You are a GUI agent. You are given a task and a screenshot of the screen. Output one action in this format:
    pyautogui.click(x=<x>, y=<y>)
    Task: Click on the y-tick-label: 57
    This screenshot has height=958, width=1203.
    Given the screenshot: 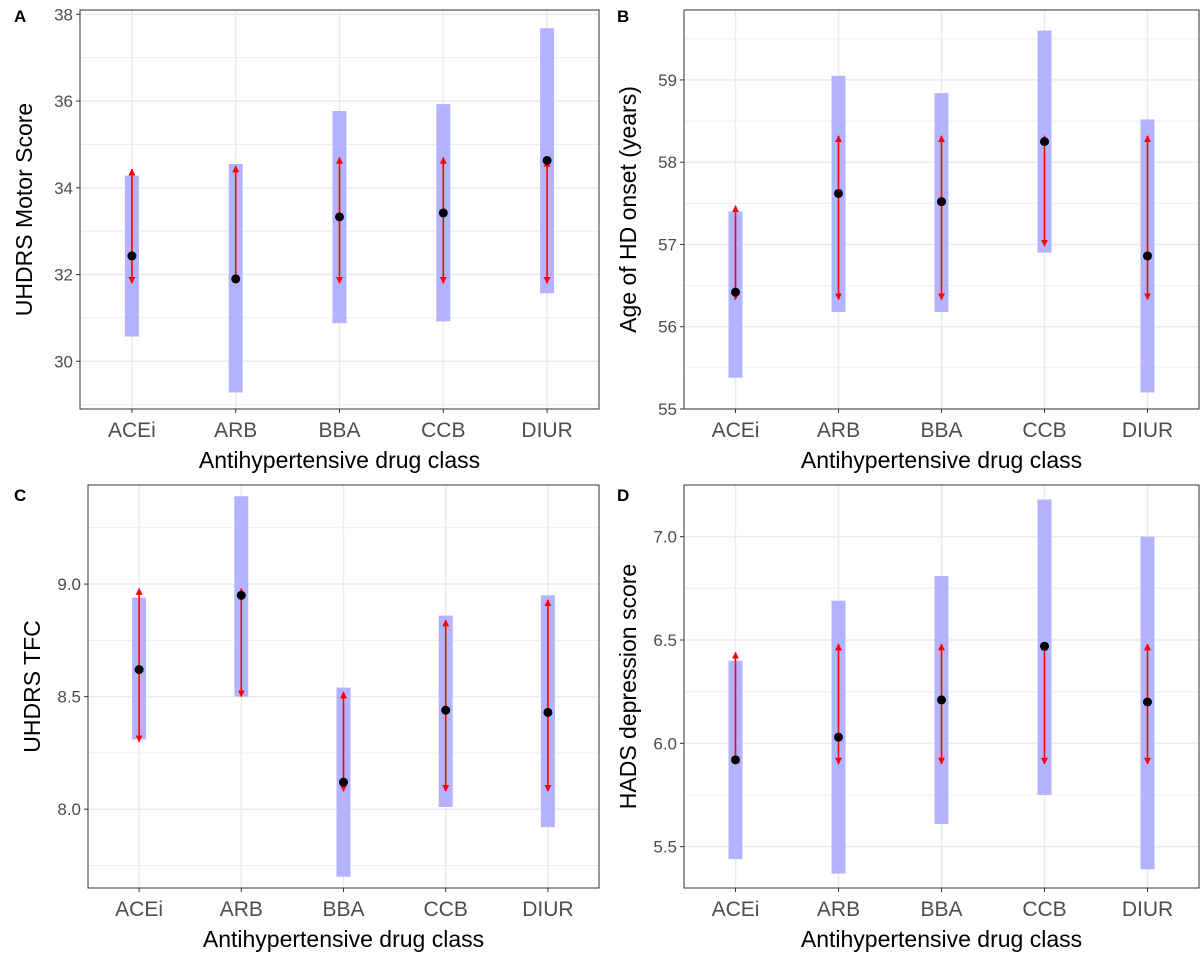 What is the action you would take?
    pyautogui.click(x=667, y=244)
    